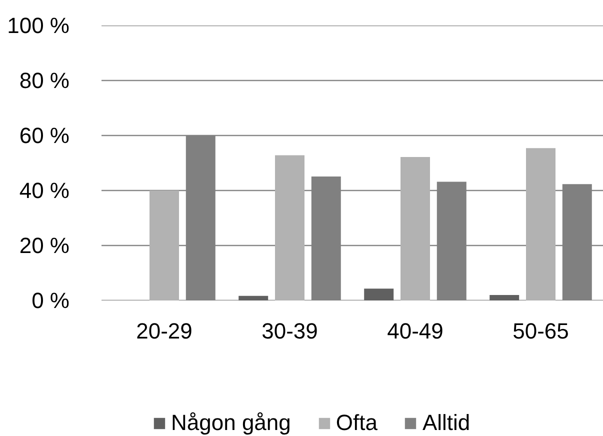 This screenshot has height=436, width=603. Describe the element at coordinates (446, 423) in the screenshot. I see `legend-label: Alltid` at that location.